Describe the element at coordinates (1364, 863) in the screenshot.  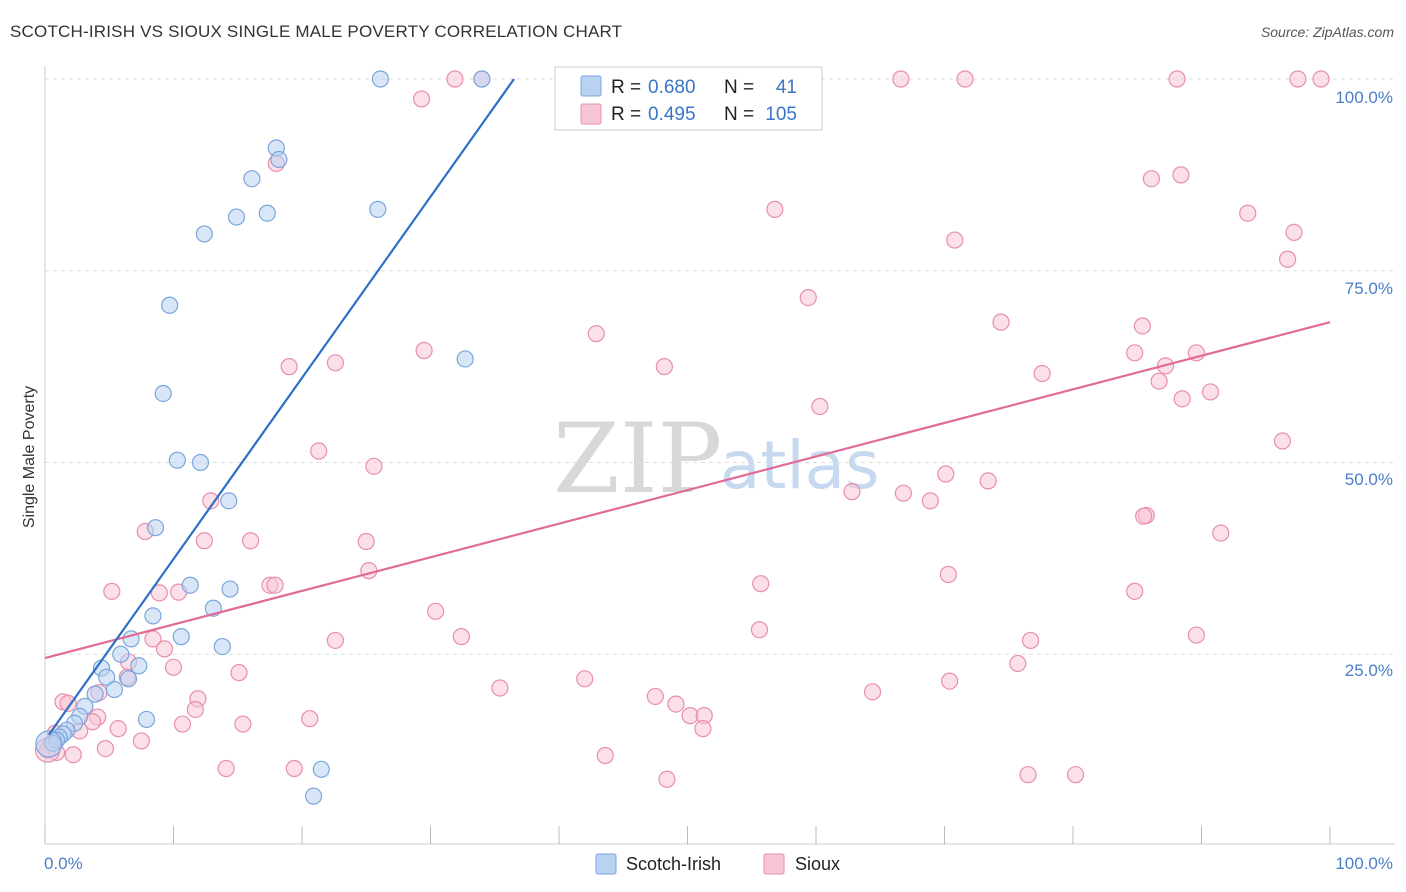
I see `x-tick-label-max: 100.0%` at that location.